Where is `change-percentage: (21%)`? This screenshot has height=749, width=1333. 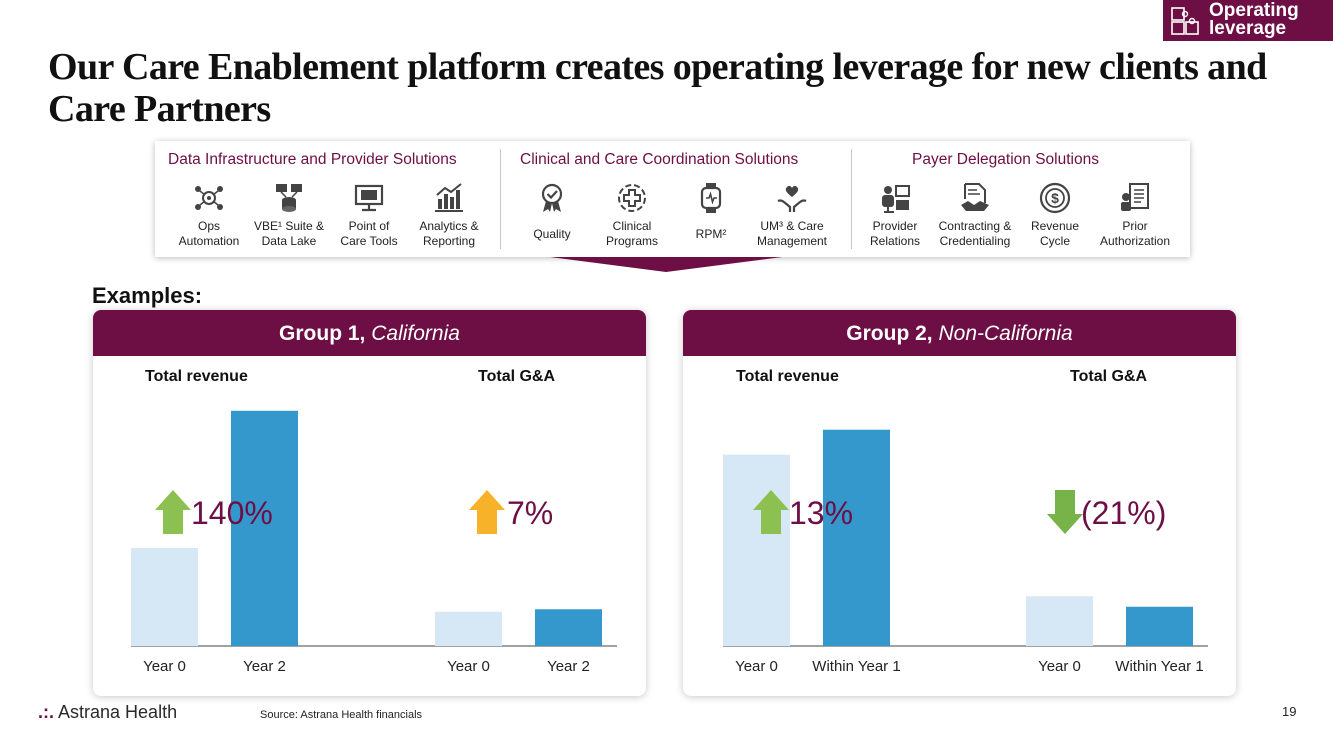 change-percentage: (21%) is located at coordinates (1123, 513).